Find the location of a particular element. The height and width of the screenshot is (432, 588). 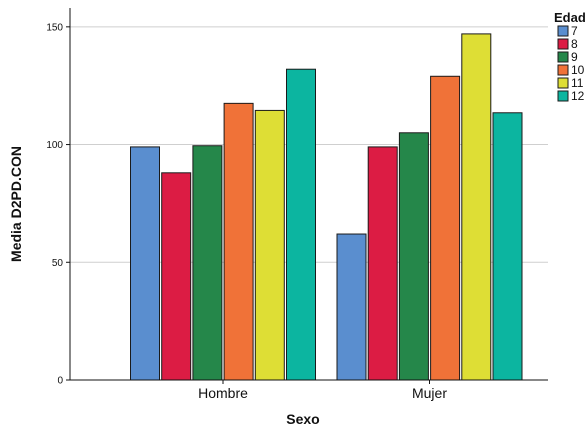

y-tick-label: 50 is located at coordinates (58, 263).